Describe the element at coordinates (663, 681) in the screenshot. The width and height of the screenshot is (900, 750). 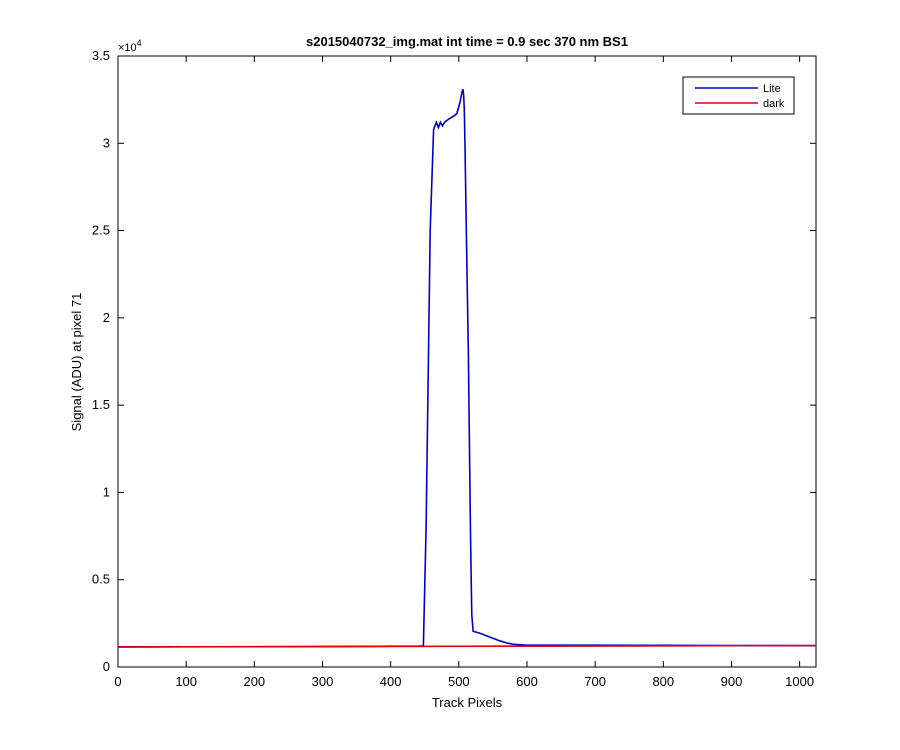
I see `x-tick-label: 800` at that location.